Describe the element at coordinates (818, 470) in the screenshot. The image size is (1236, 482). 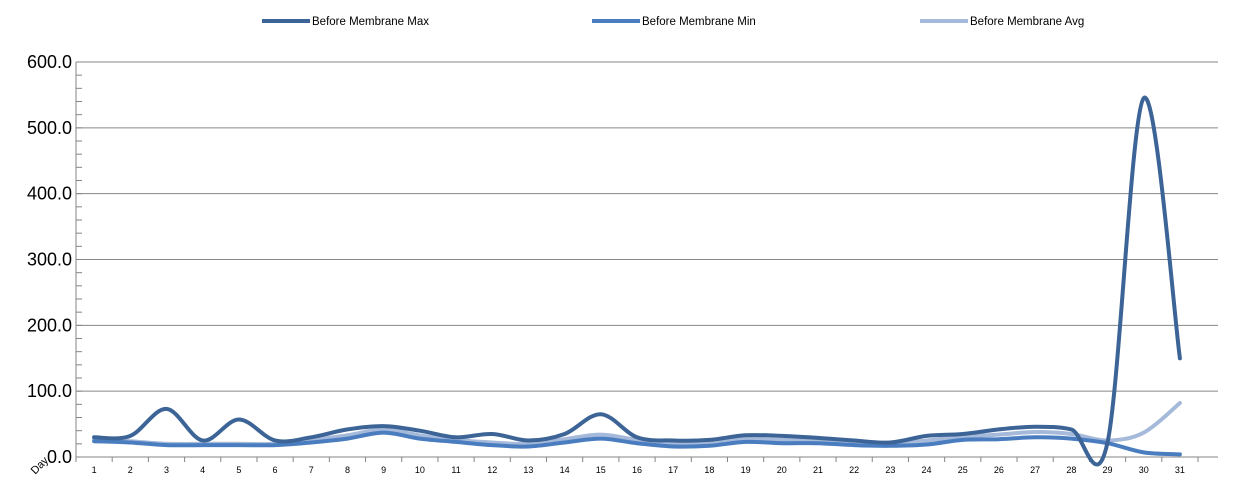
I see `x-tick-label: 21` at that location.